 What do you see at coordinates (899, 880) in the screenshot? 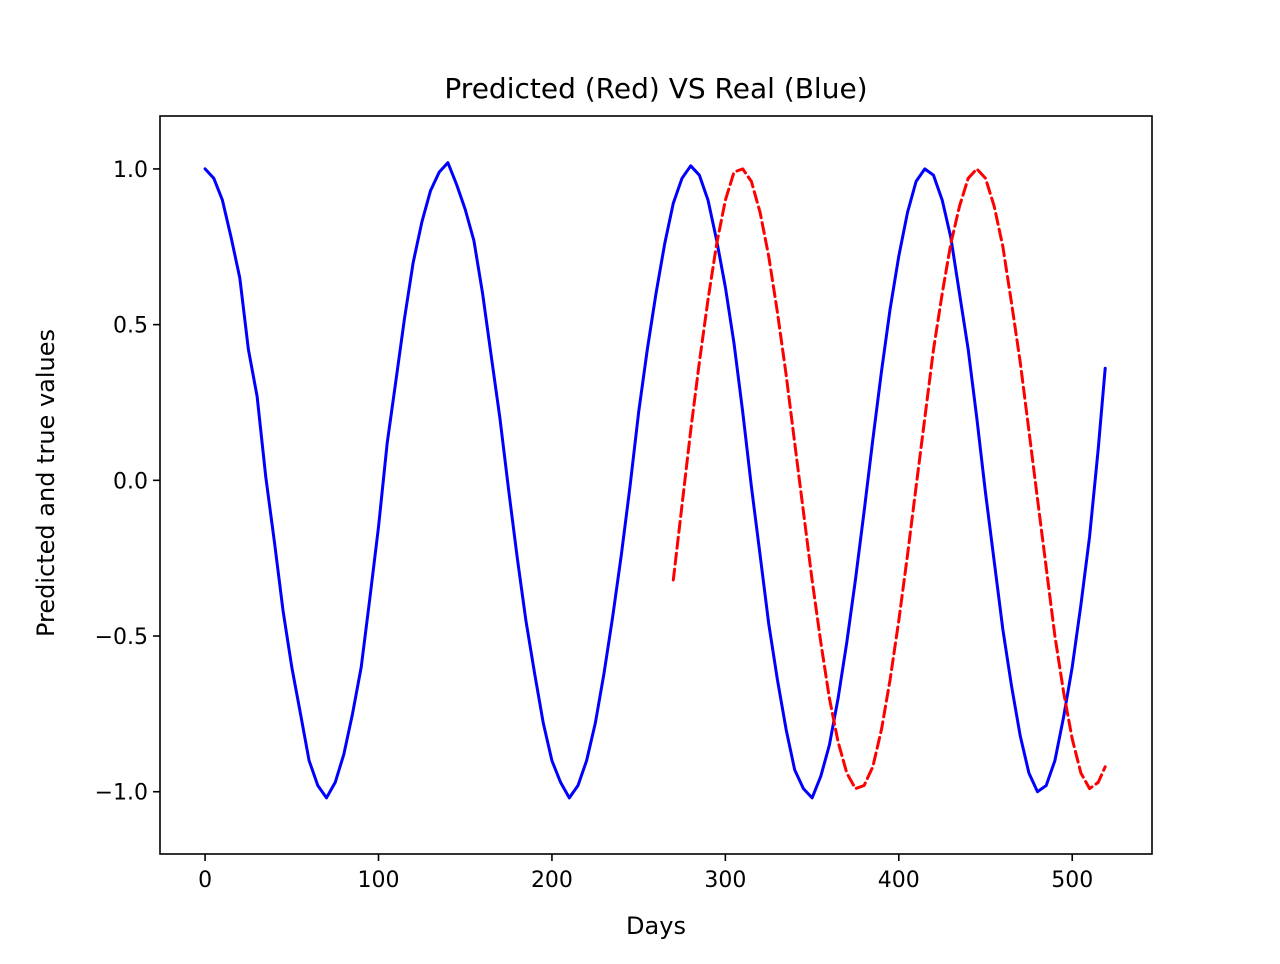
I see `x-tick-label: 400` at bounding box center [899, 880].